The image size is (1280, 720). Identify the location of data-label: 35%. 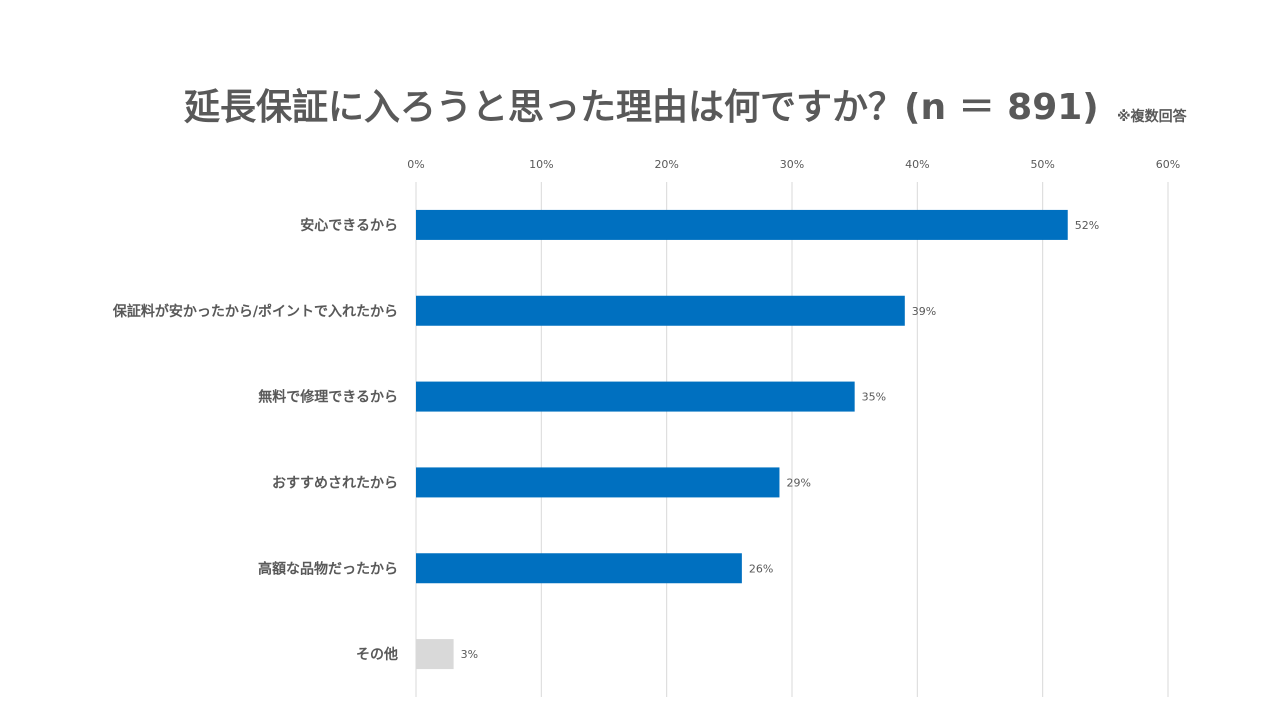
(874, 397).